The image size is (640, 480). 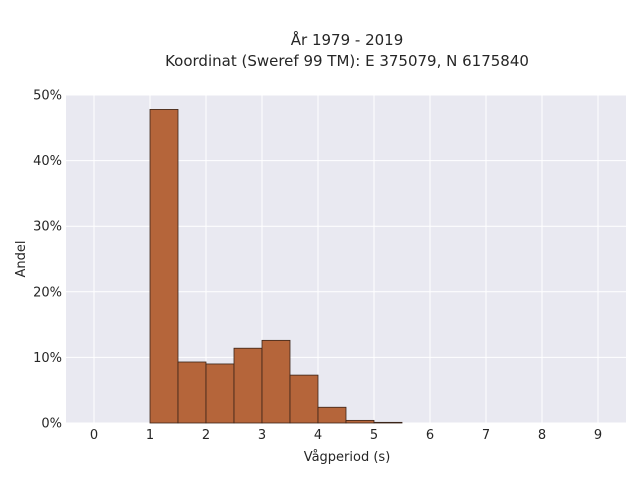 I want to click on x-tick-label: 8, so click(x=542, y=435).